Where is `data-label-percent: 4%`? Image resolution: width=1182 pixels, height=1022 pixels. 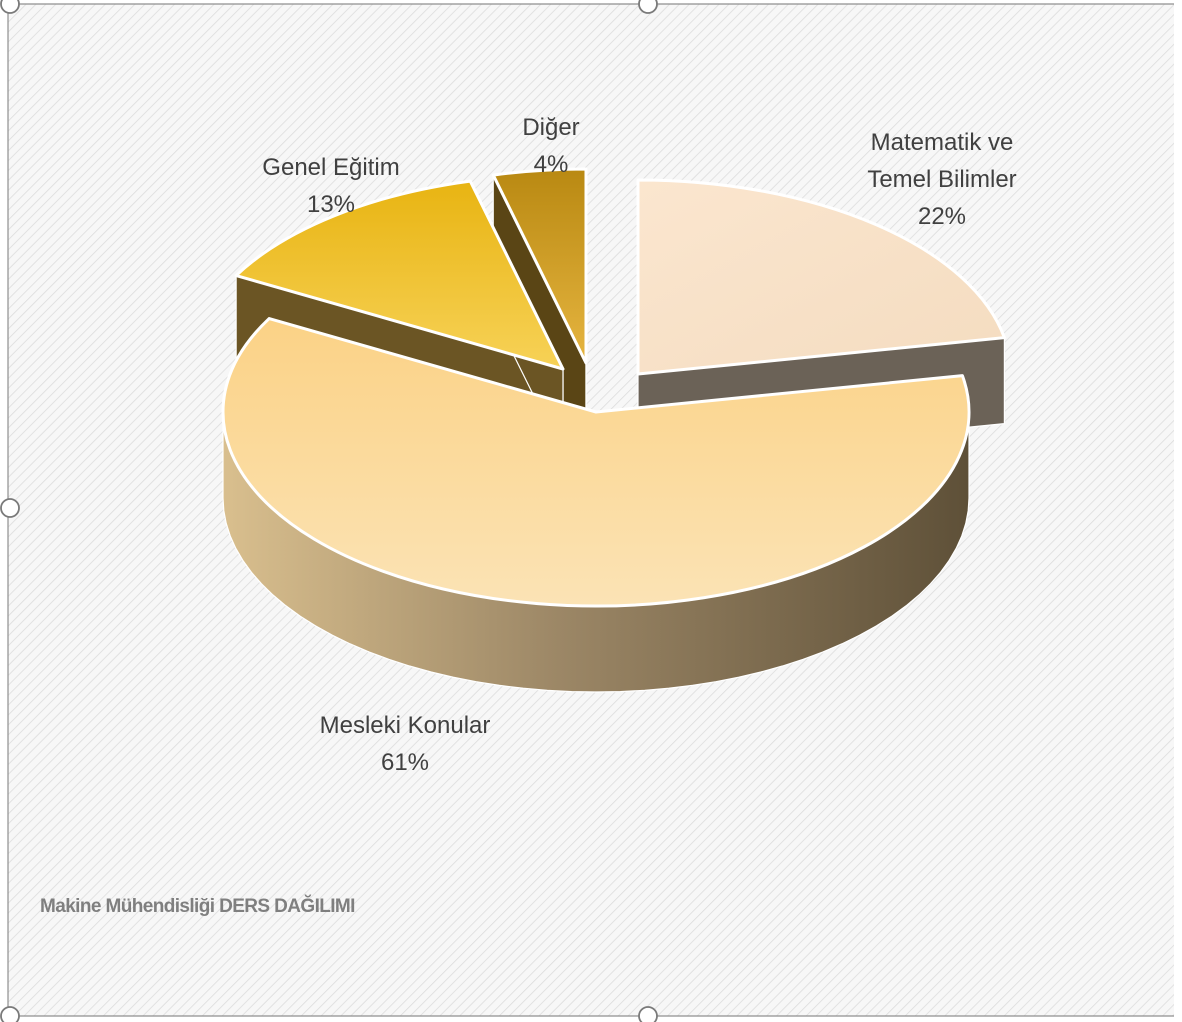
data-label-percent: 4% is located at coordinates (551, 164).